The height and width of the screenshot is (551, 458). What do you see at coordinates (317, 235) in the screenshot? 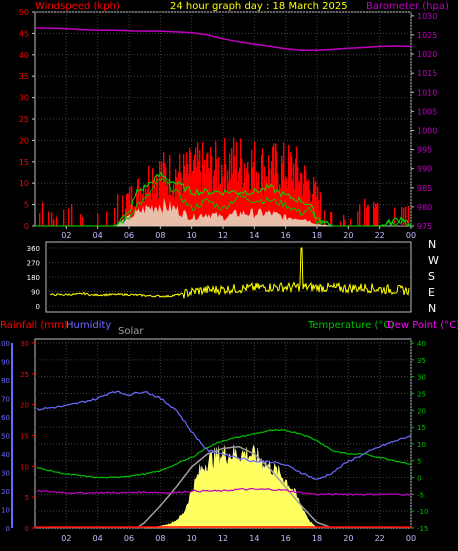
I see `wind-x-tick-label: 18` at bounding box center [317, 235].